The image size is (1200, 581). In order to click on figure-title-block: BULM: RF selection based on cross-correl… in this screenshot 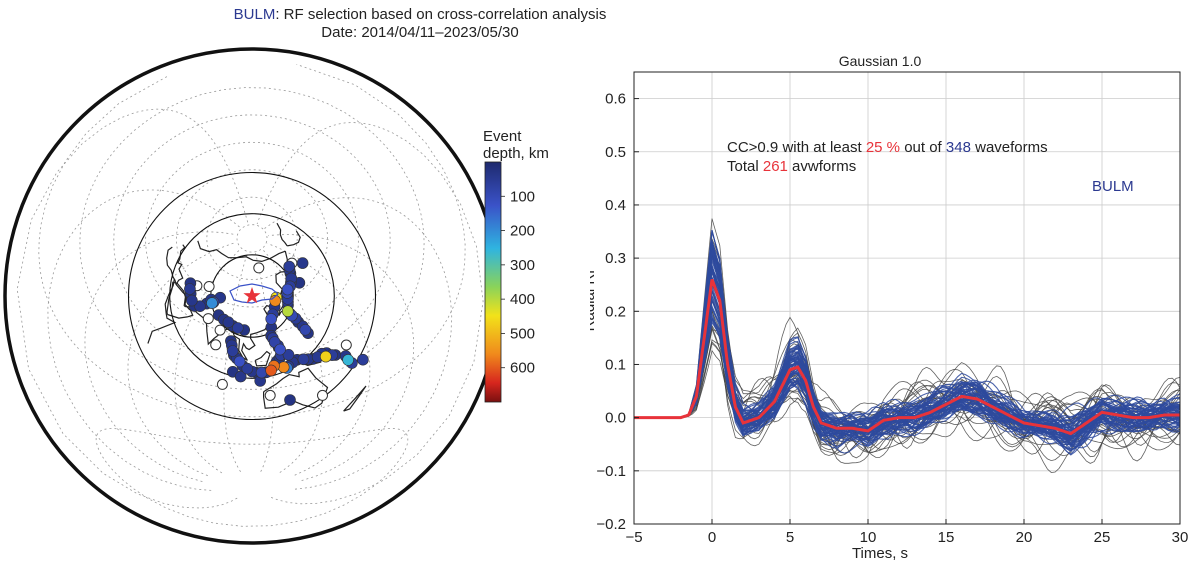, I will do `click(420, 24)`.